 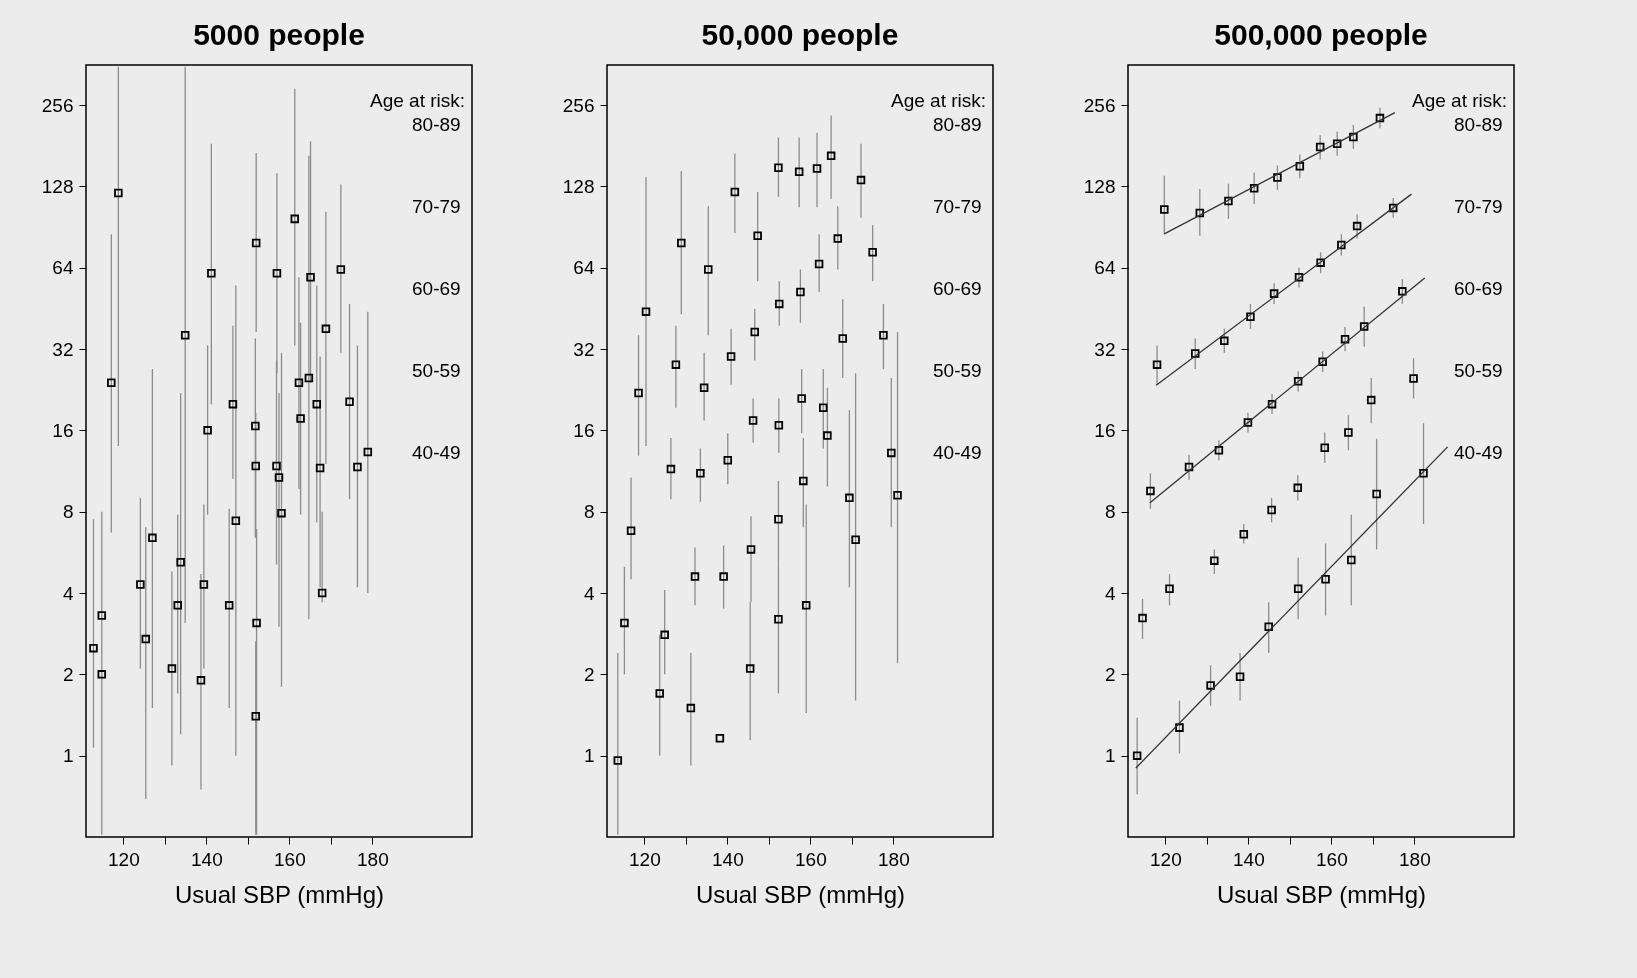 What do you see at coordinates (1166, 859) in the screenshot?
I see `x-tick-label: 120` at bounding box center [1166, 859].